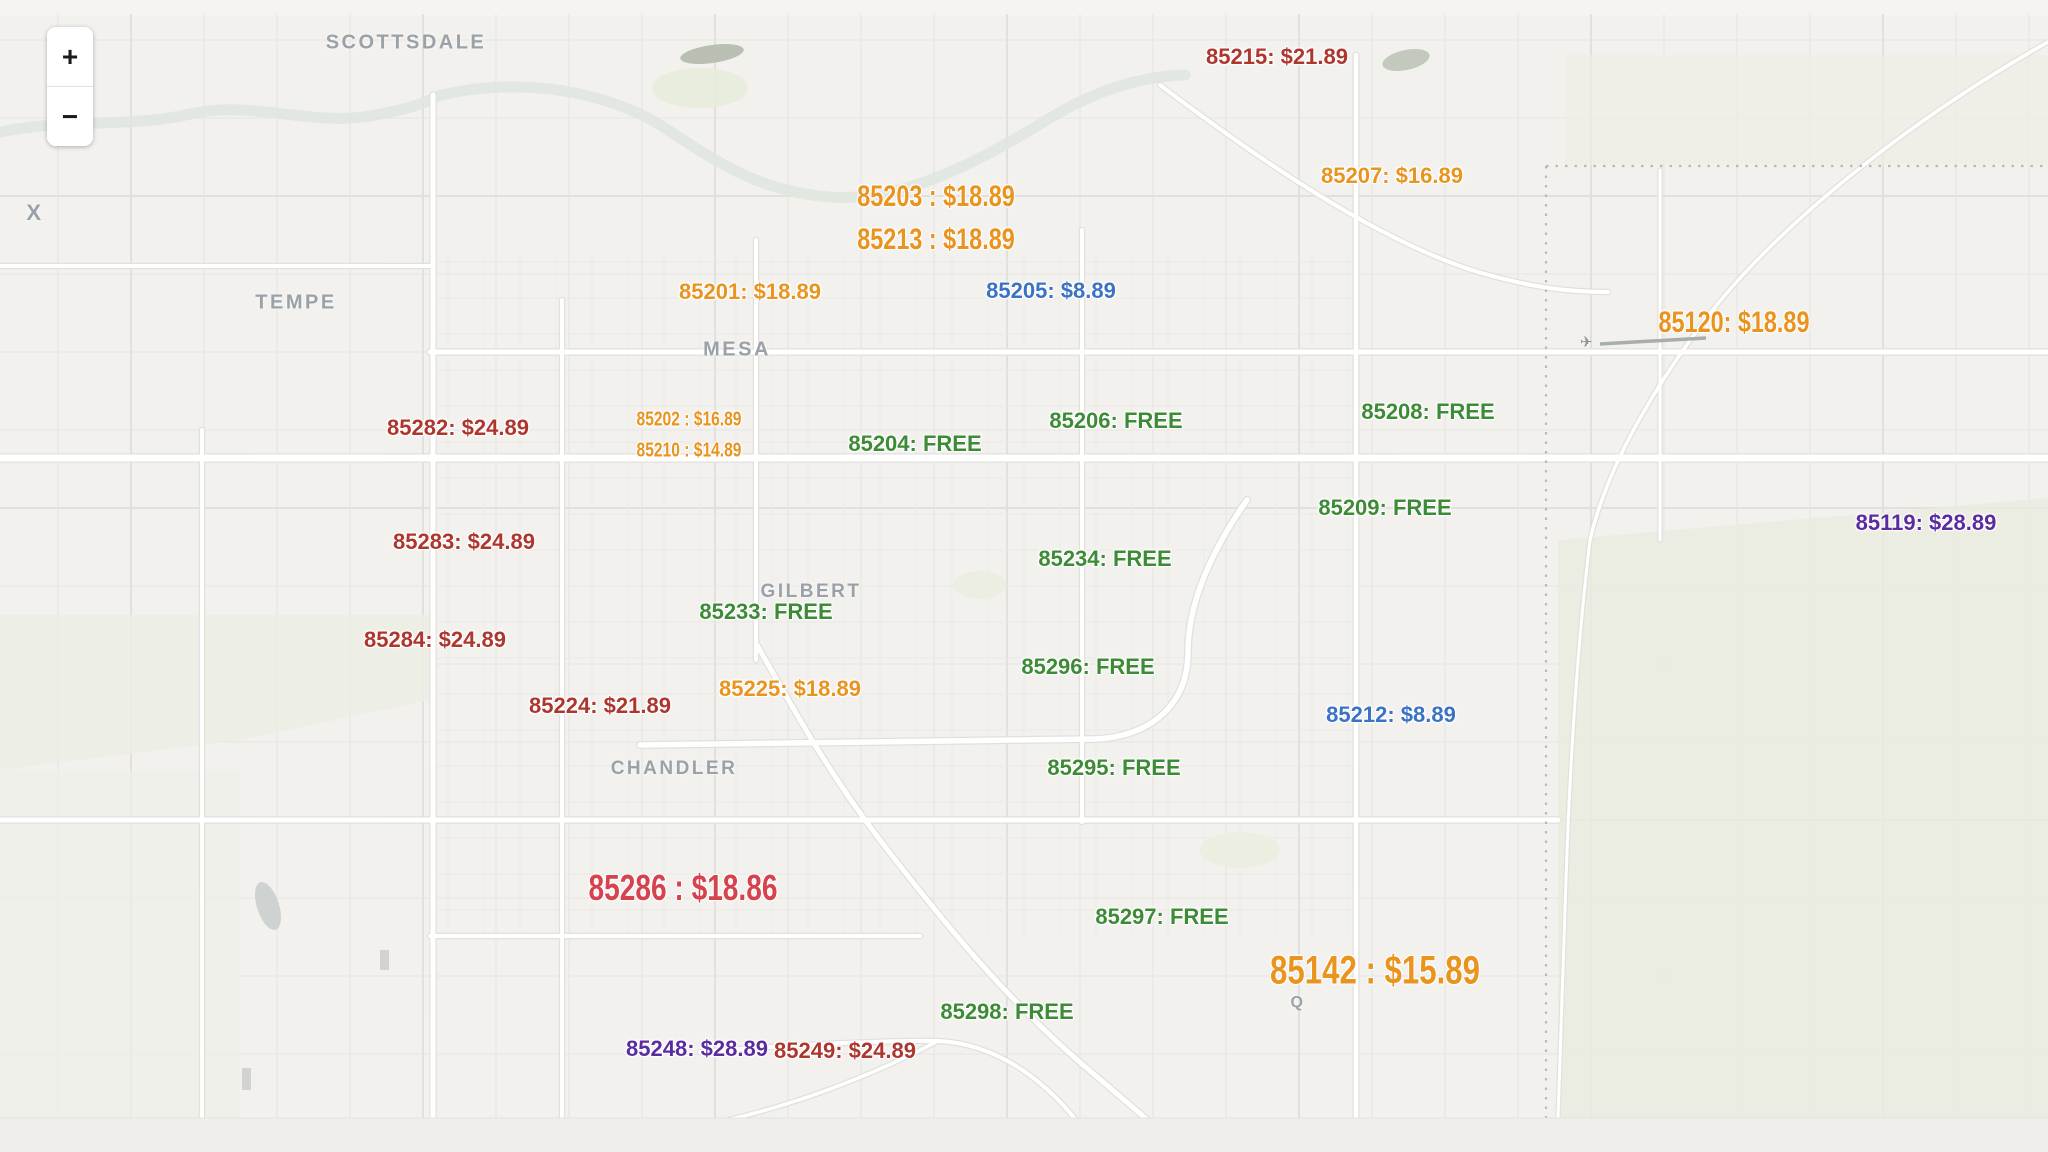 The width and height of the screenshot is (2048, 1152). What do you see at coordinates (790, 688) in the screenshot?
I see `price-label-85225: 85225: $18.89` at bounding box center [790, 688].